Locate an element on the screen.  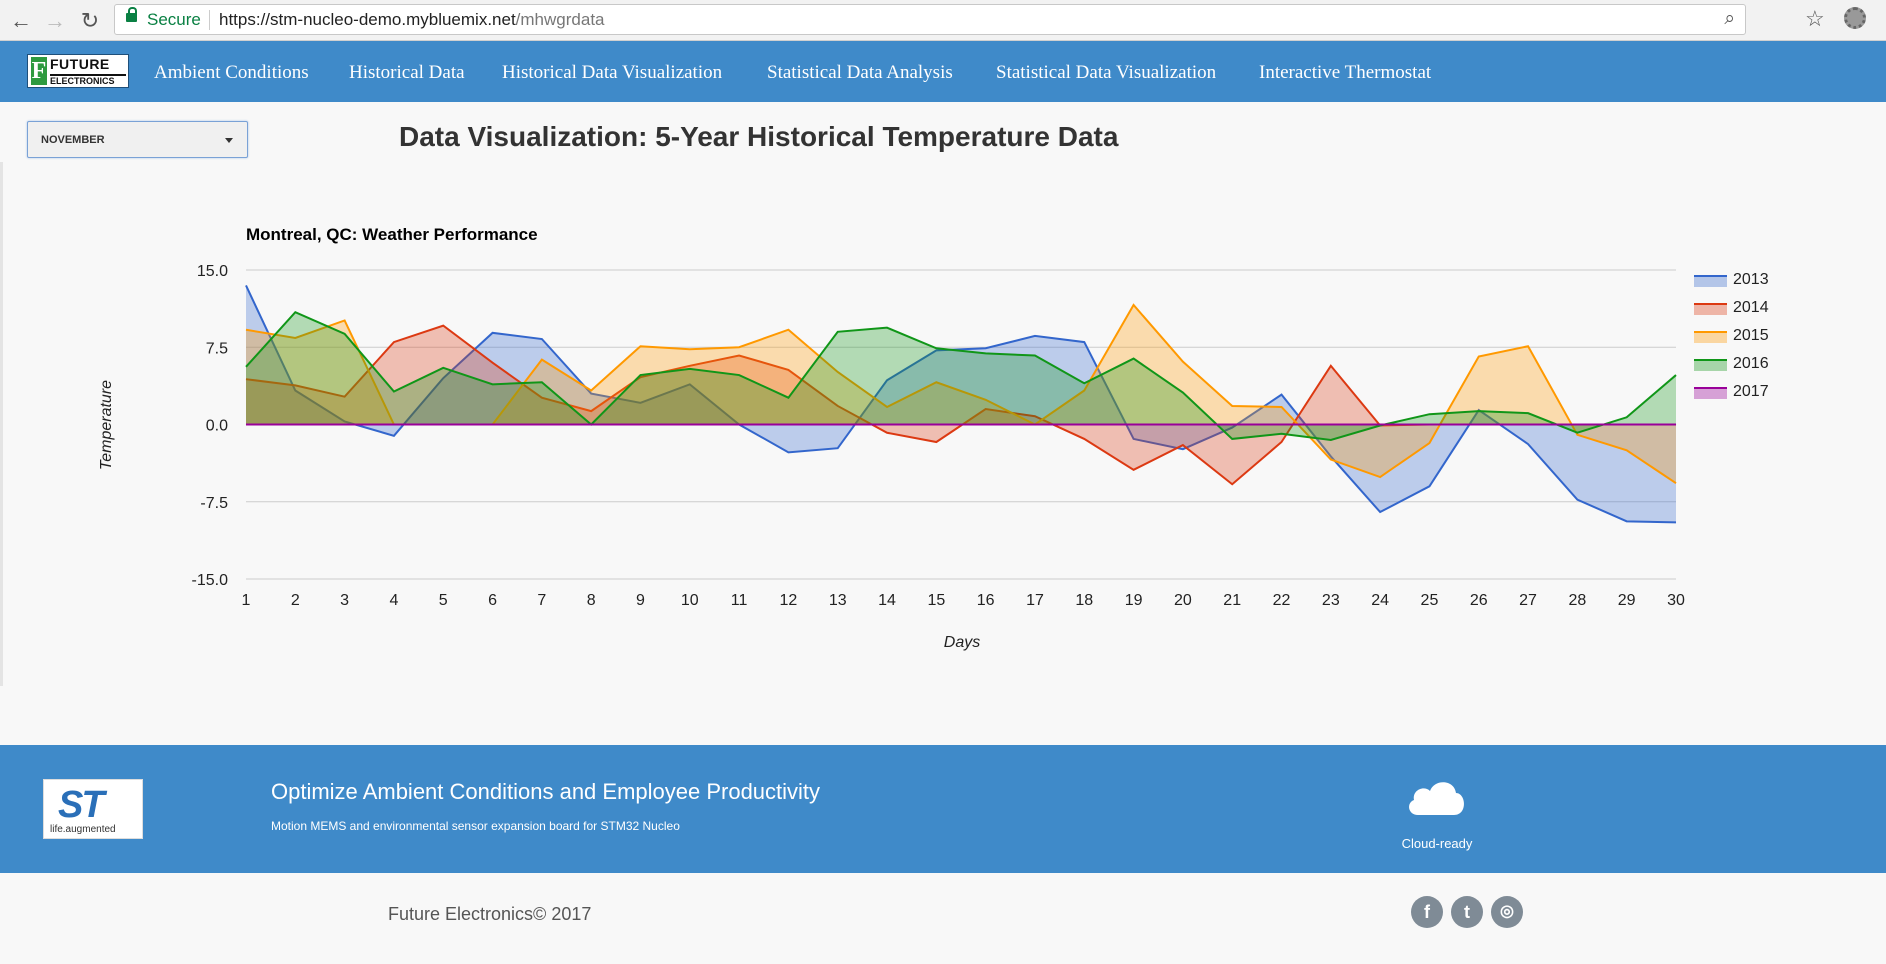
x-tick-label: 25 is located at coordinates (1430, 600).